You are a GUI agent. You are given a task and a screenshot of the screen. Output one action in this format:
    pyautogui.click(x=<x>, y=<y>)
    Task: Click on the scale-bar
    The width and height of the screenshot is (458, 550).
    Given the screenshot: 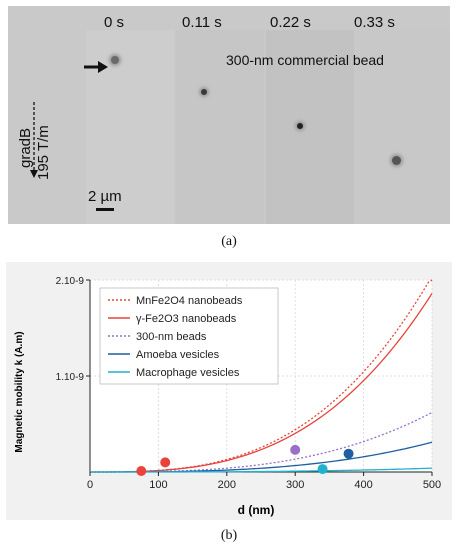 What is the action you would take?
    pyautogui.click(x=105, y=209)
    